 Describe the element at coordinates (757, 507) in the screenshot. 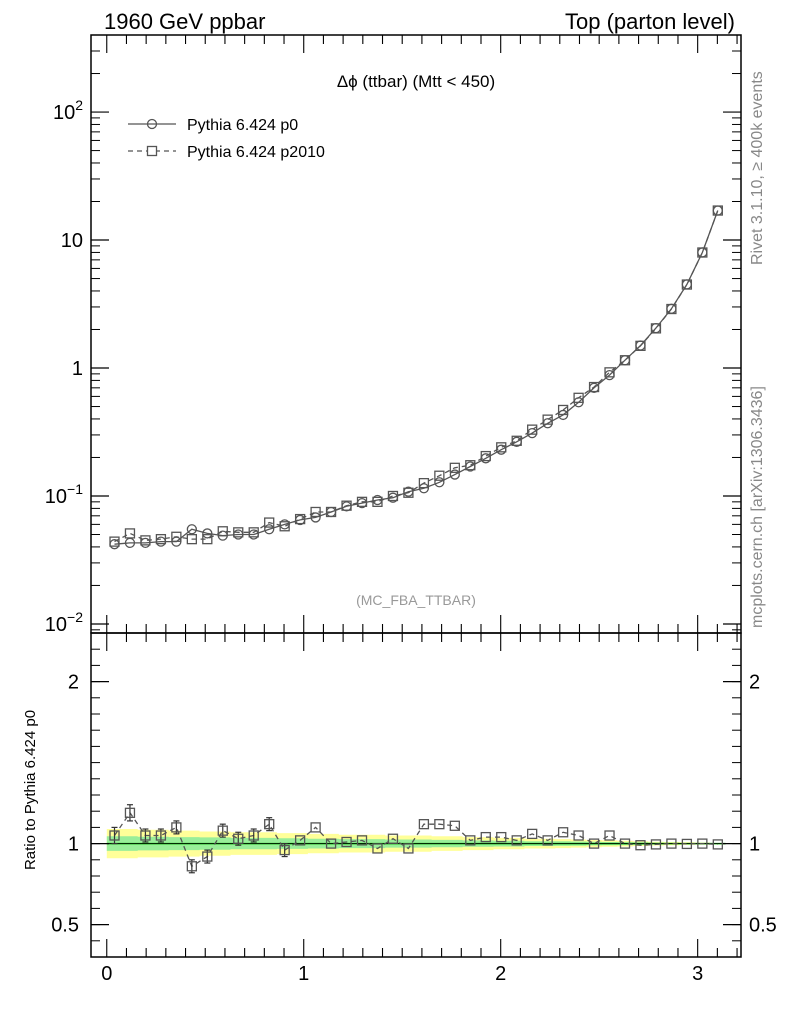

I see `mcplots-label: mcplots.cern.ch [arXiv:1306.3436]` at that location.